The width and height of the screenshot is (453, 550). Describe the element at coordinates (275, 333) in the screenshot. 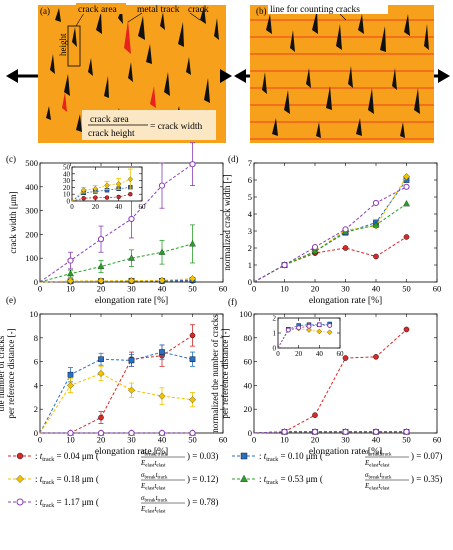

I see `y-tick-label: 1` at that location.